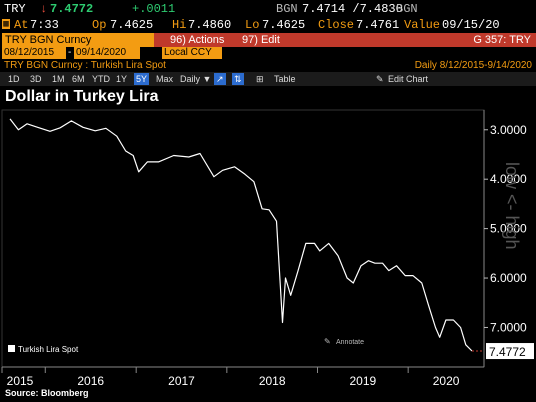 The width and height of the screenshot is (536, 402). What do you see at coordinates (99, 25) in the screenshot?
I see `open-label: Op` at bounding box center [99, 25].